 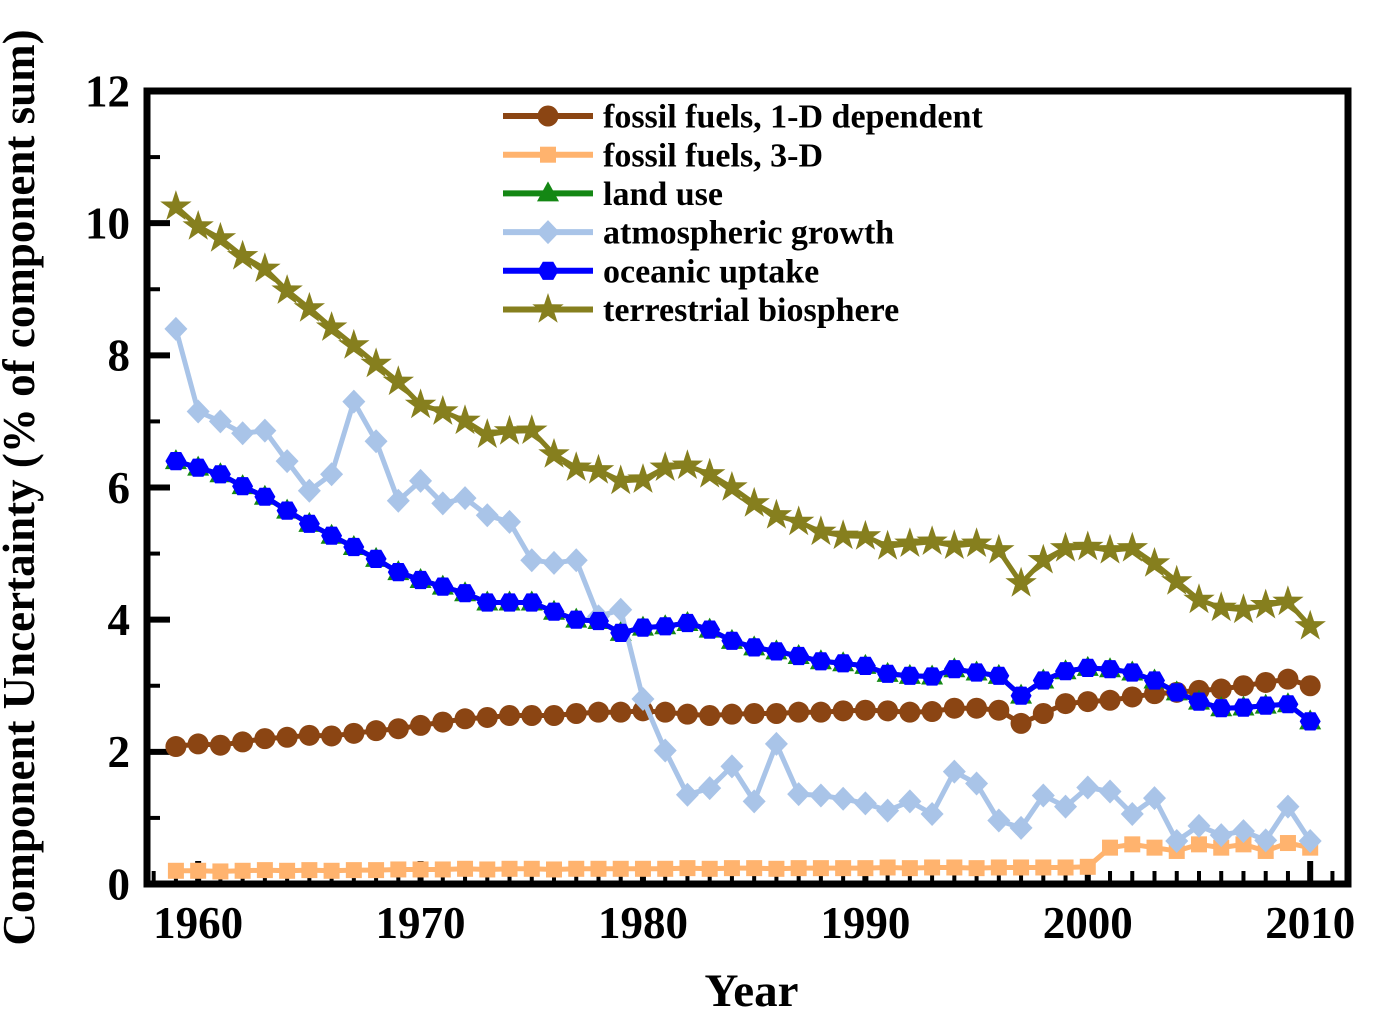 What do you see at coordinates (198, 923) in the screenshot?
I see `x-tick-label-1960: 1960` at bounding box center [198, 923].